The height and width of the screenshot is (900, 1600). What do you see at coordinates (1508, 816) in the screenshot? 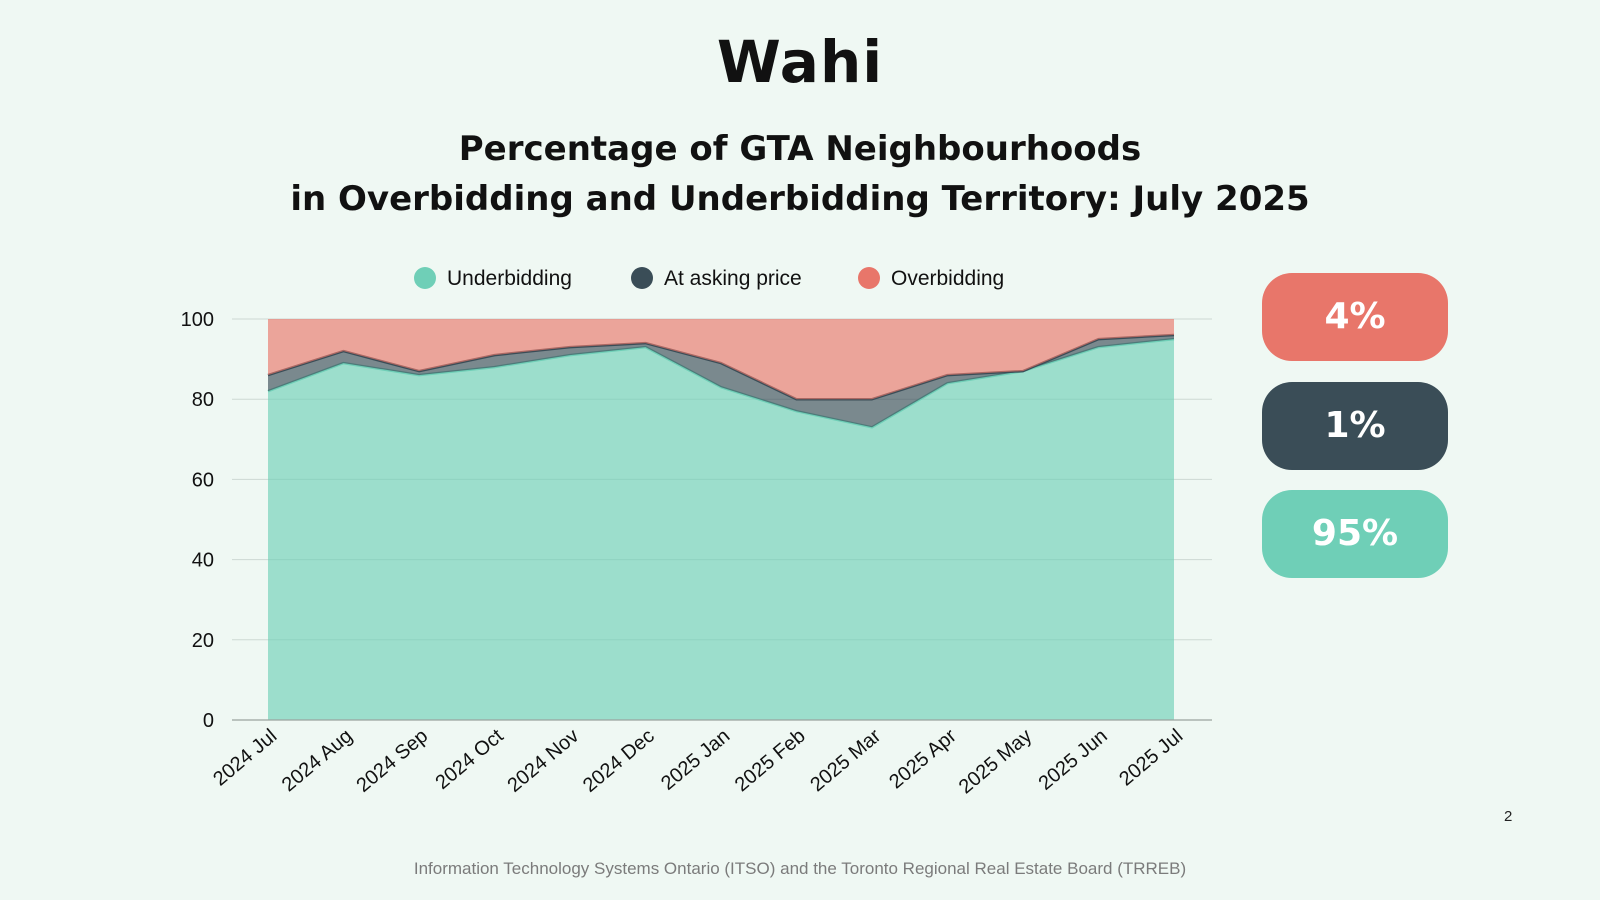
I see `page-number: 2` at bounding box center [1508, 816].